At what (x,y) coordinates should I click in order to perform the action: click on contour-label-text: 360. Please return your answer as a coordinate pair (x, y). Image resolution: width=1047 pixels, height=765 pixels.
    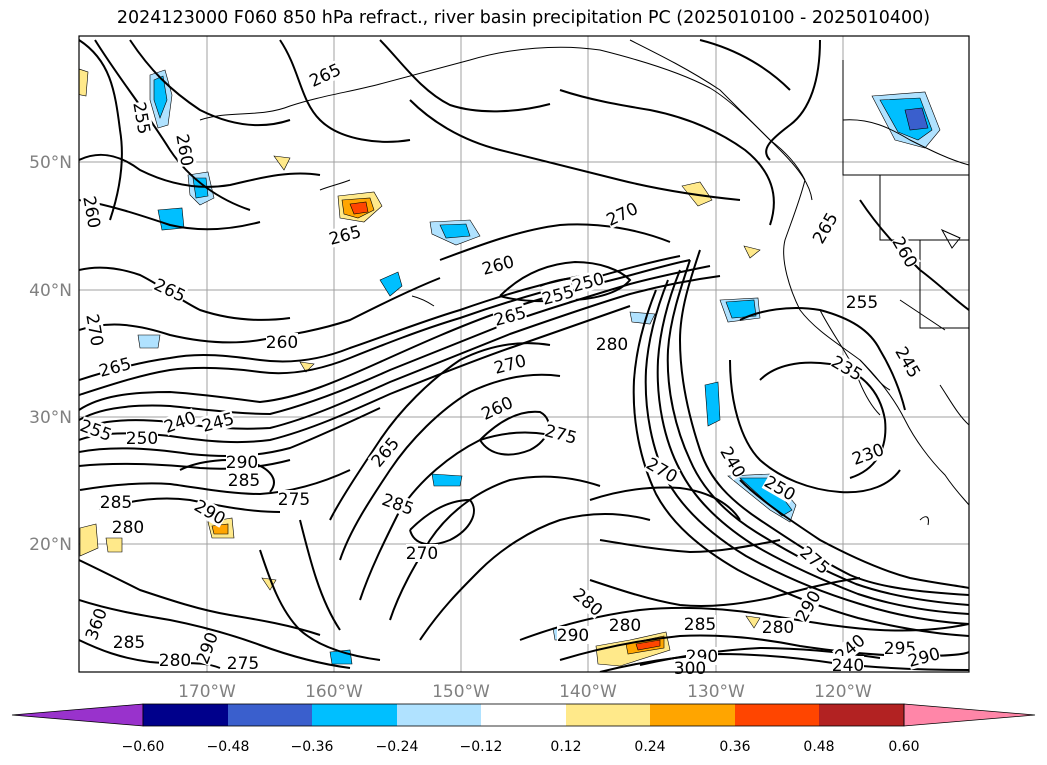
    Looking at the image, I should click on (97, 624).